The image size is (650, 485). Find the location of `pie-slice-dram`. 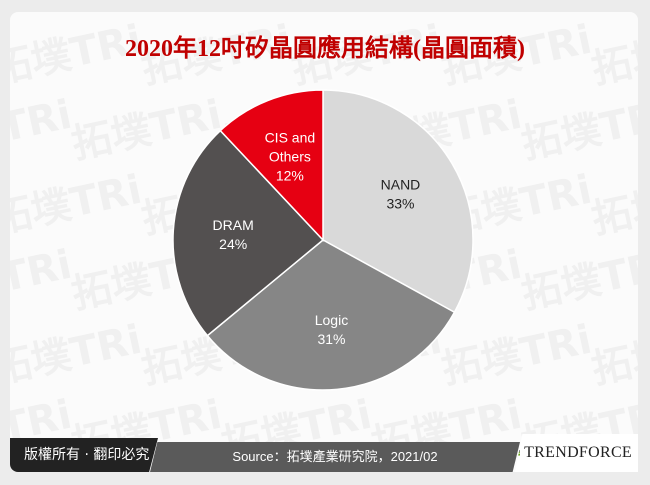

pie-slice-dram is located at coordinates (248, 233).